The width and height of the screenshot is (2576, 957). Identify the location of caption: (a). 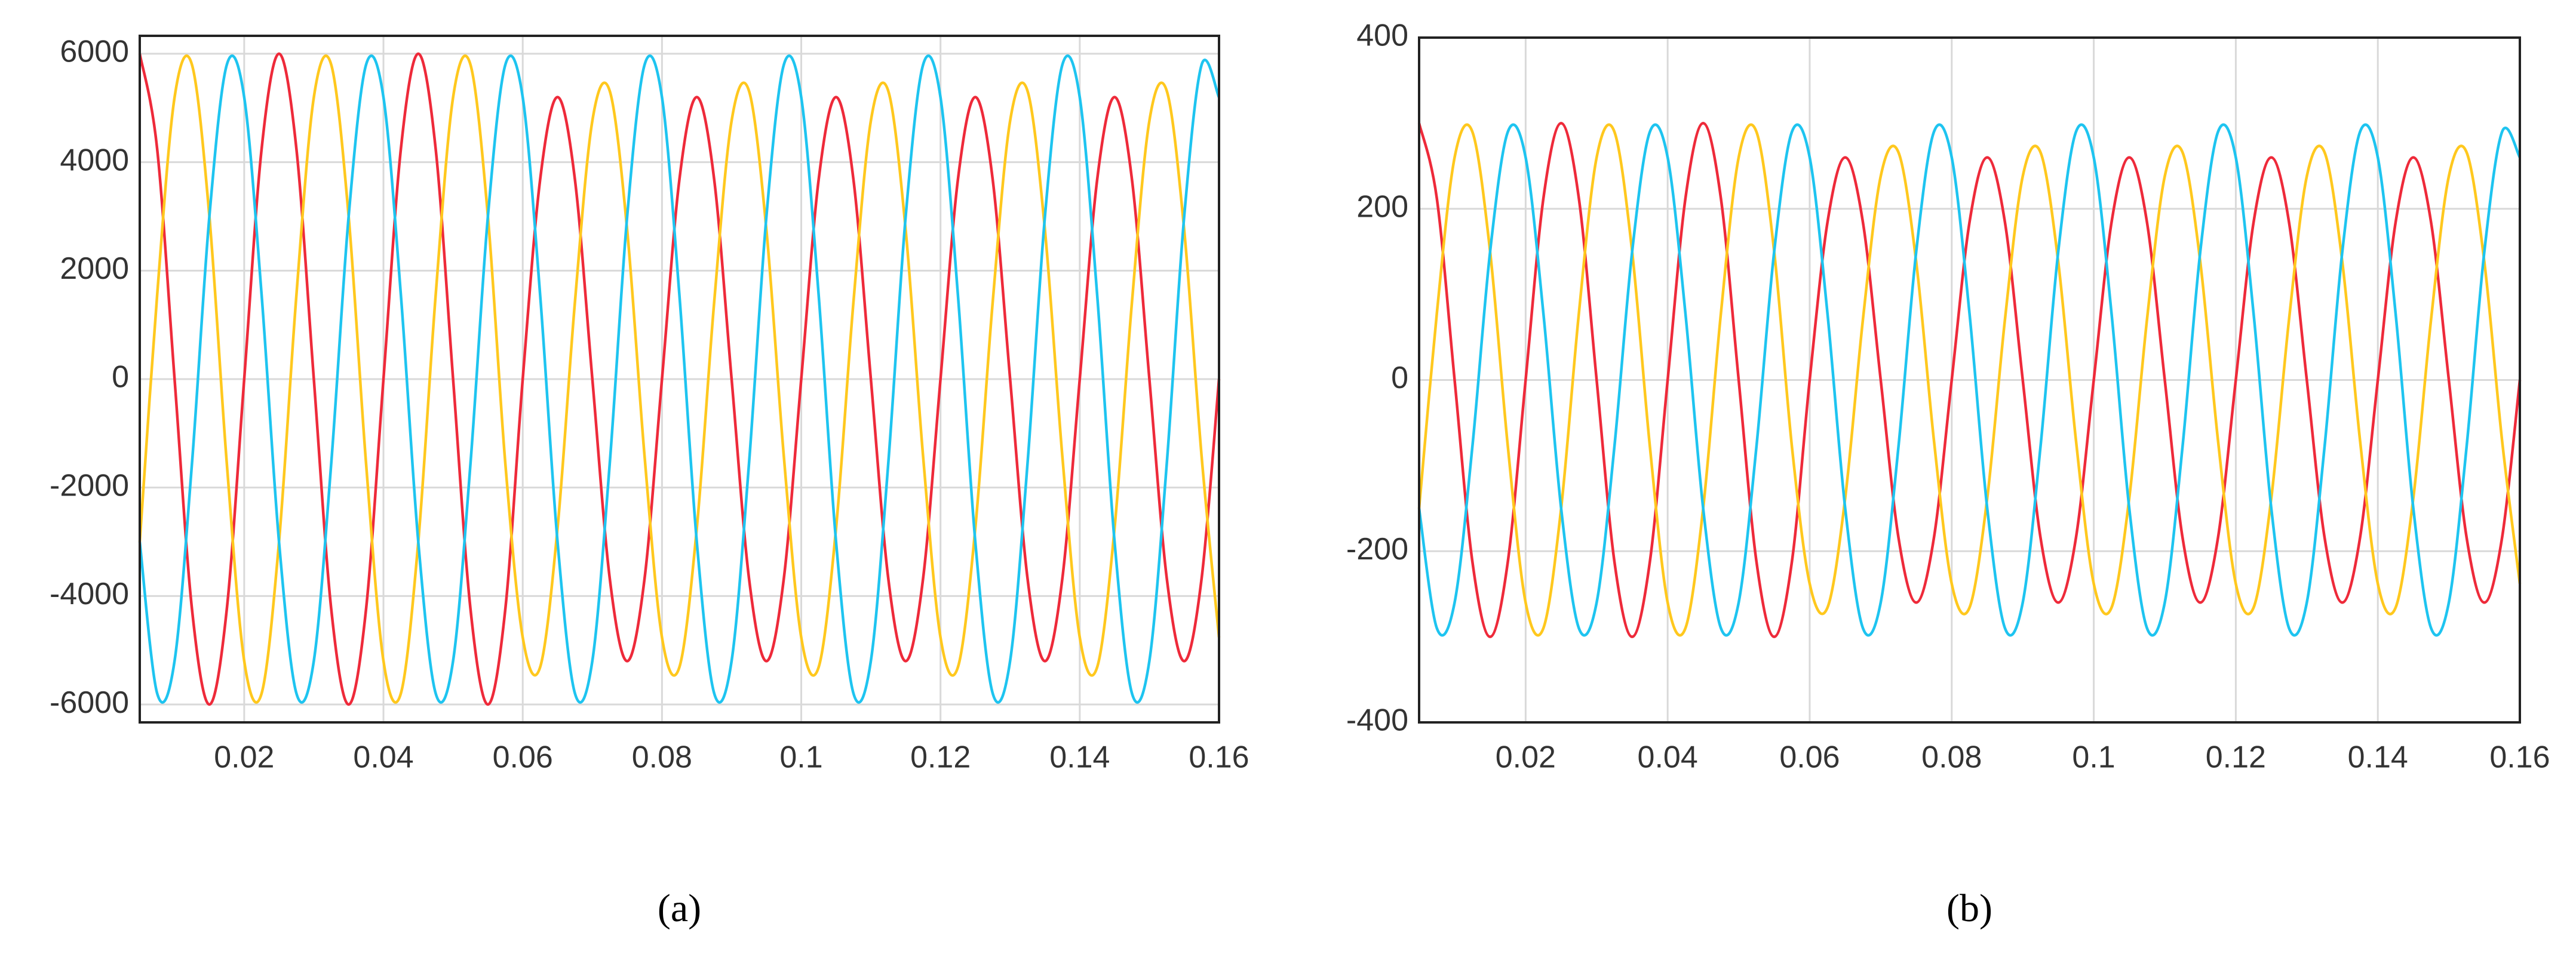
(679, 908).